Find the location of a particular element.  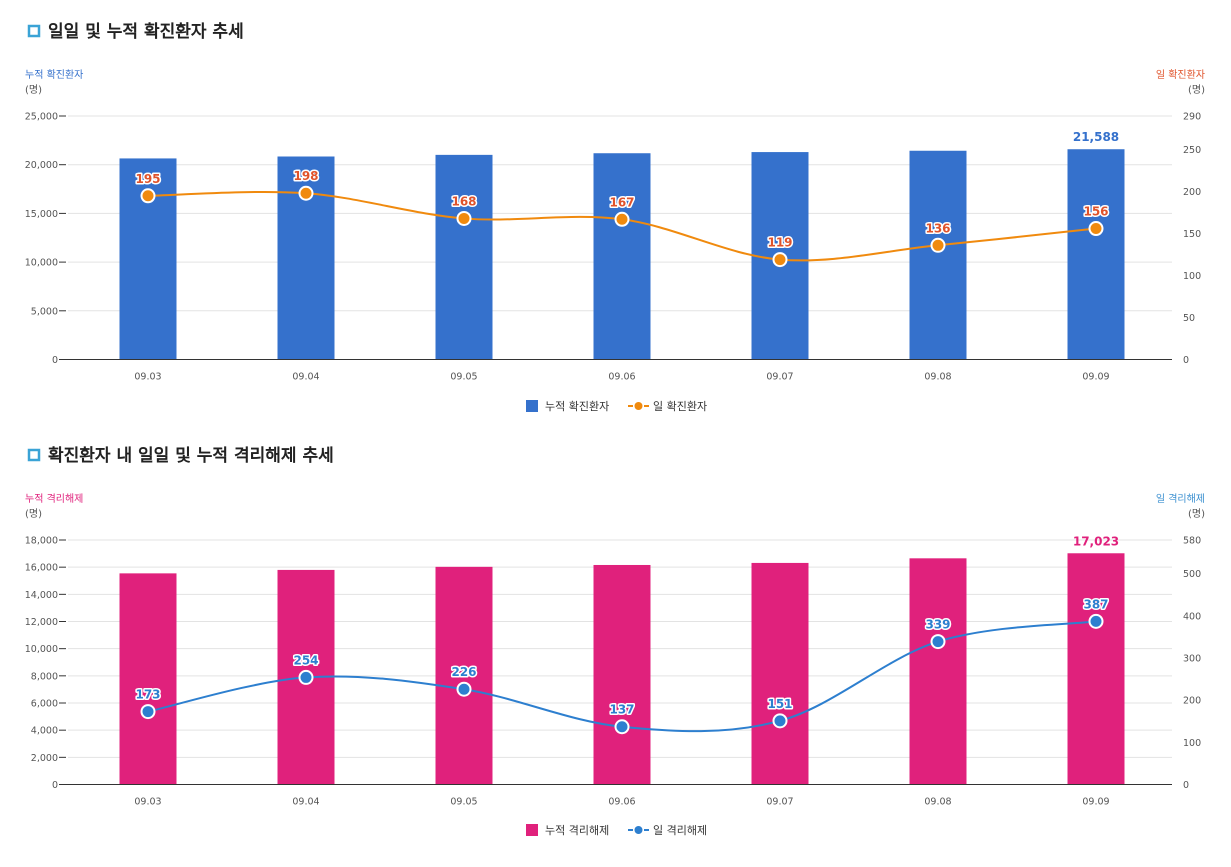

right-tick-label: 250 is located at coordinates (1192, 150).